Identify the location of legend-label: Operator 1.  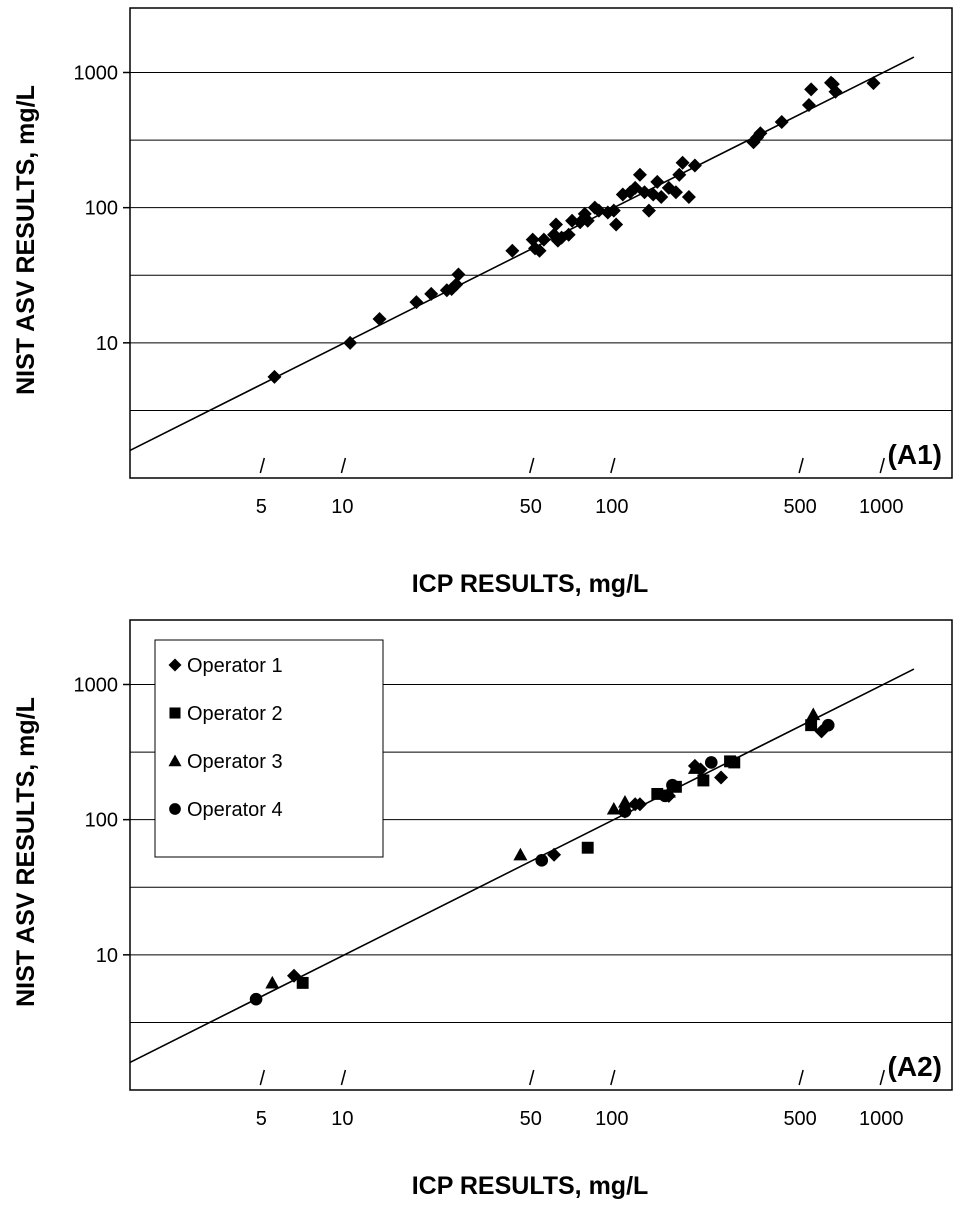
(235, 666).